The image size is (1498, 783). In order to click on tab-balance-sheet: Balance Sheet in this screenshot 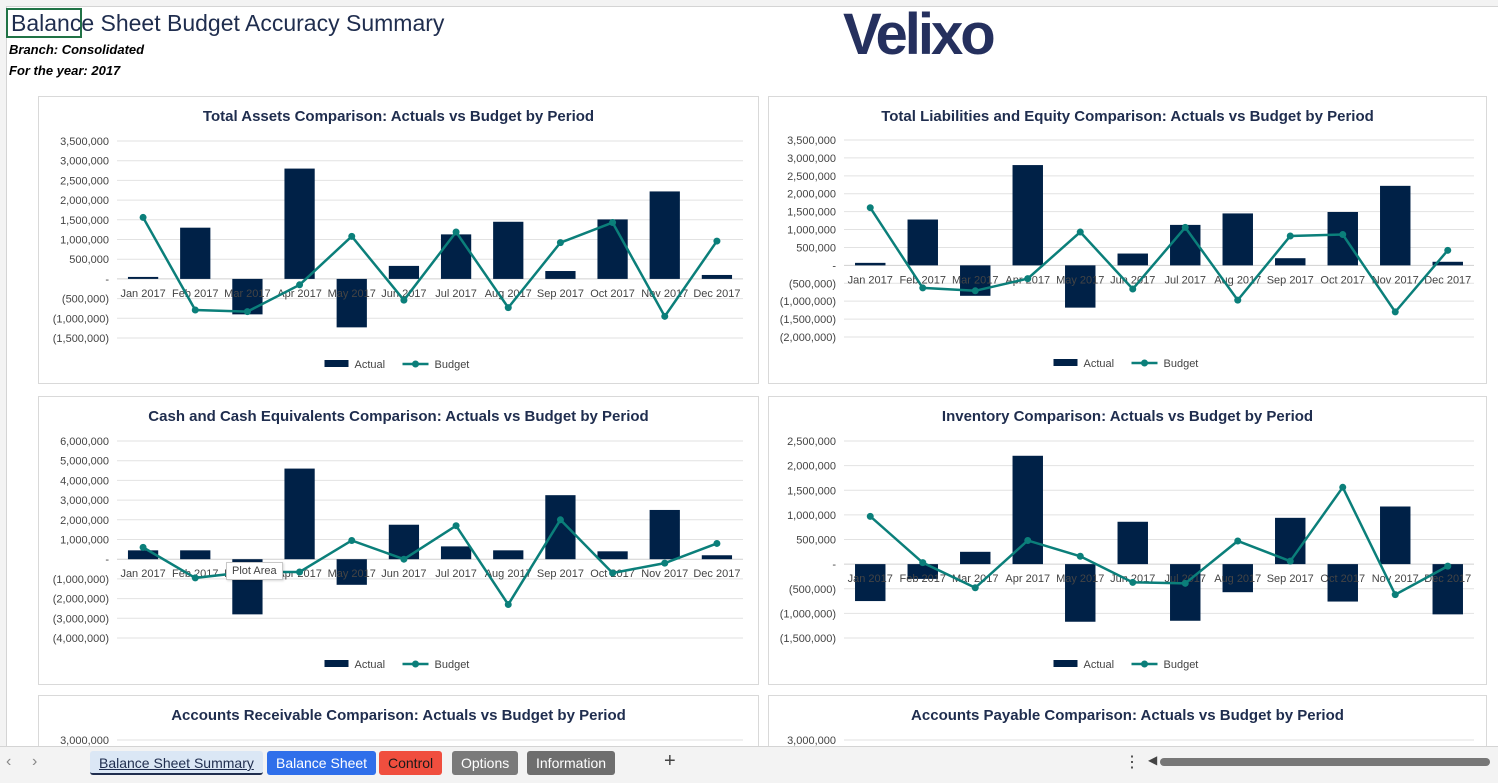, I will do `click(322, 763)`.